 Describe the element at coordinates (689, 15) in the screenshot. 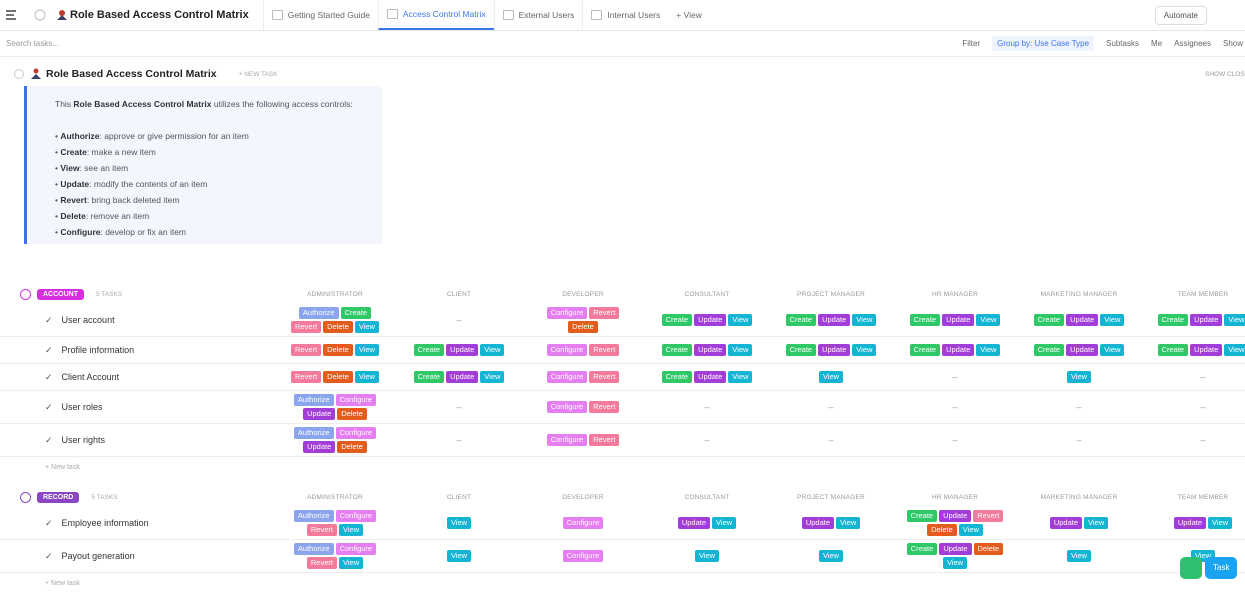

I see `add-view: + View` at that location.